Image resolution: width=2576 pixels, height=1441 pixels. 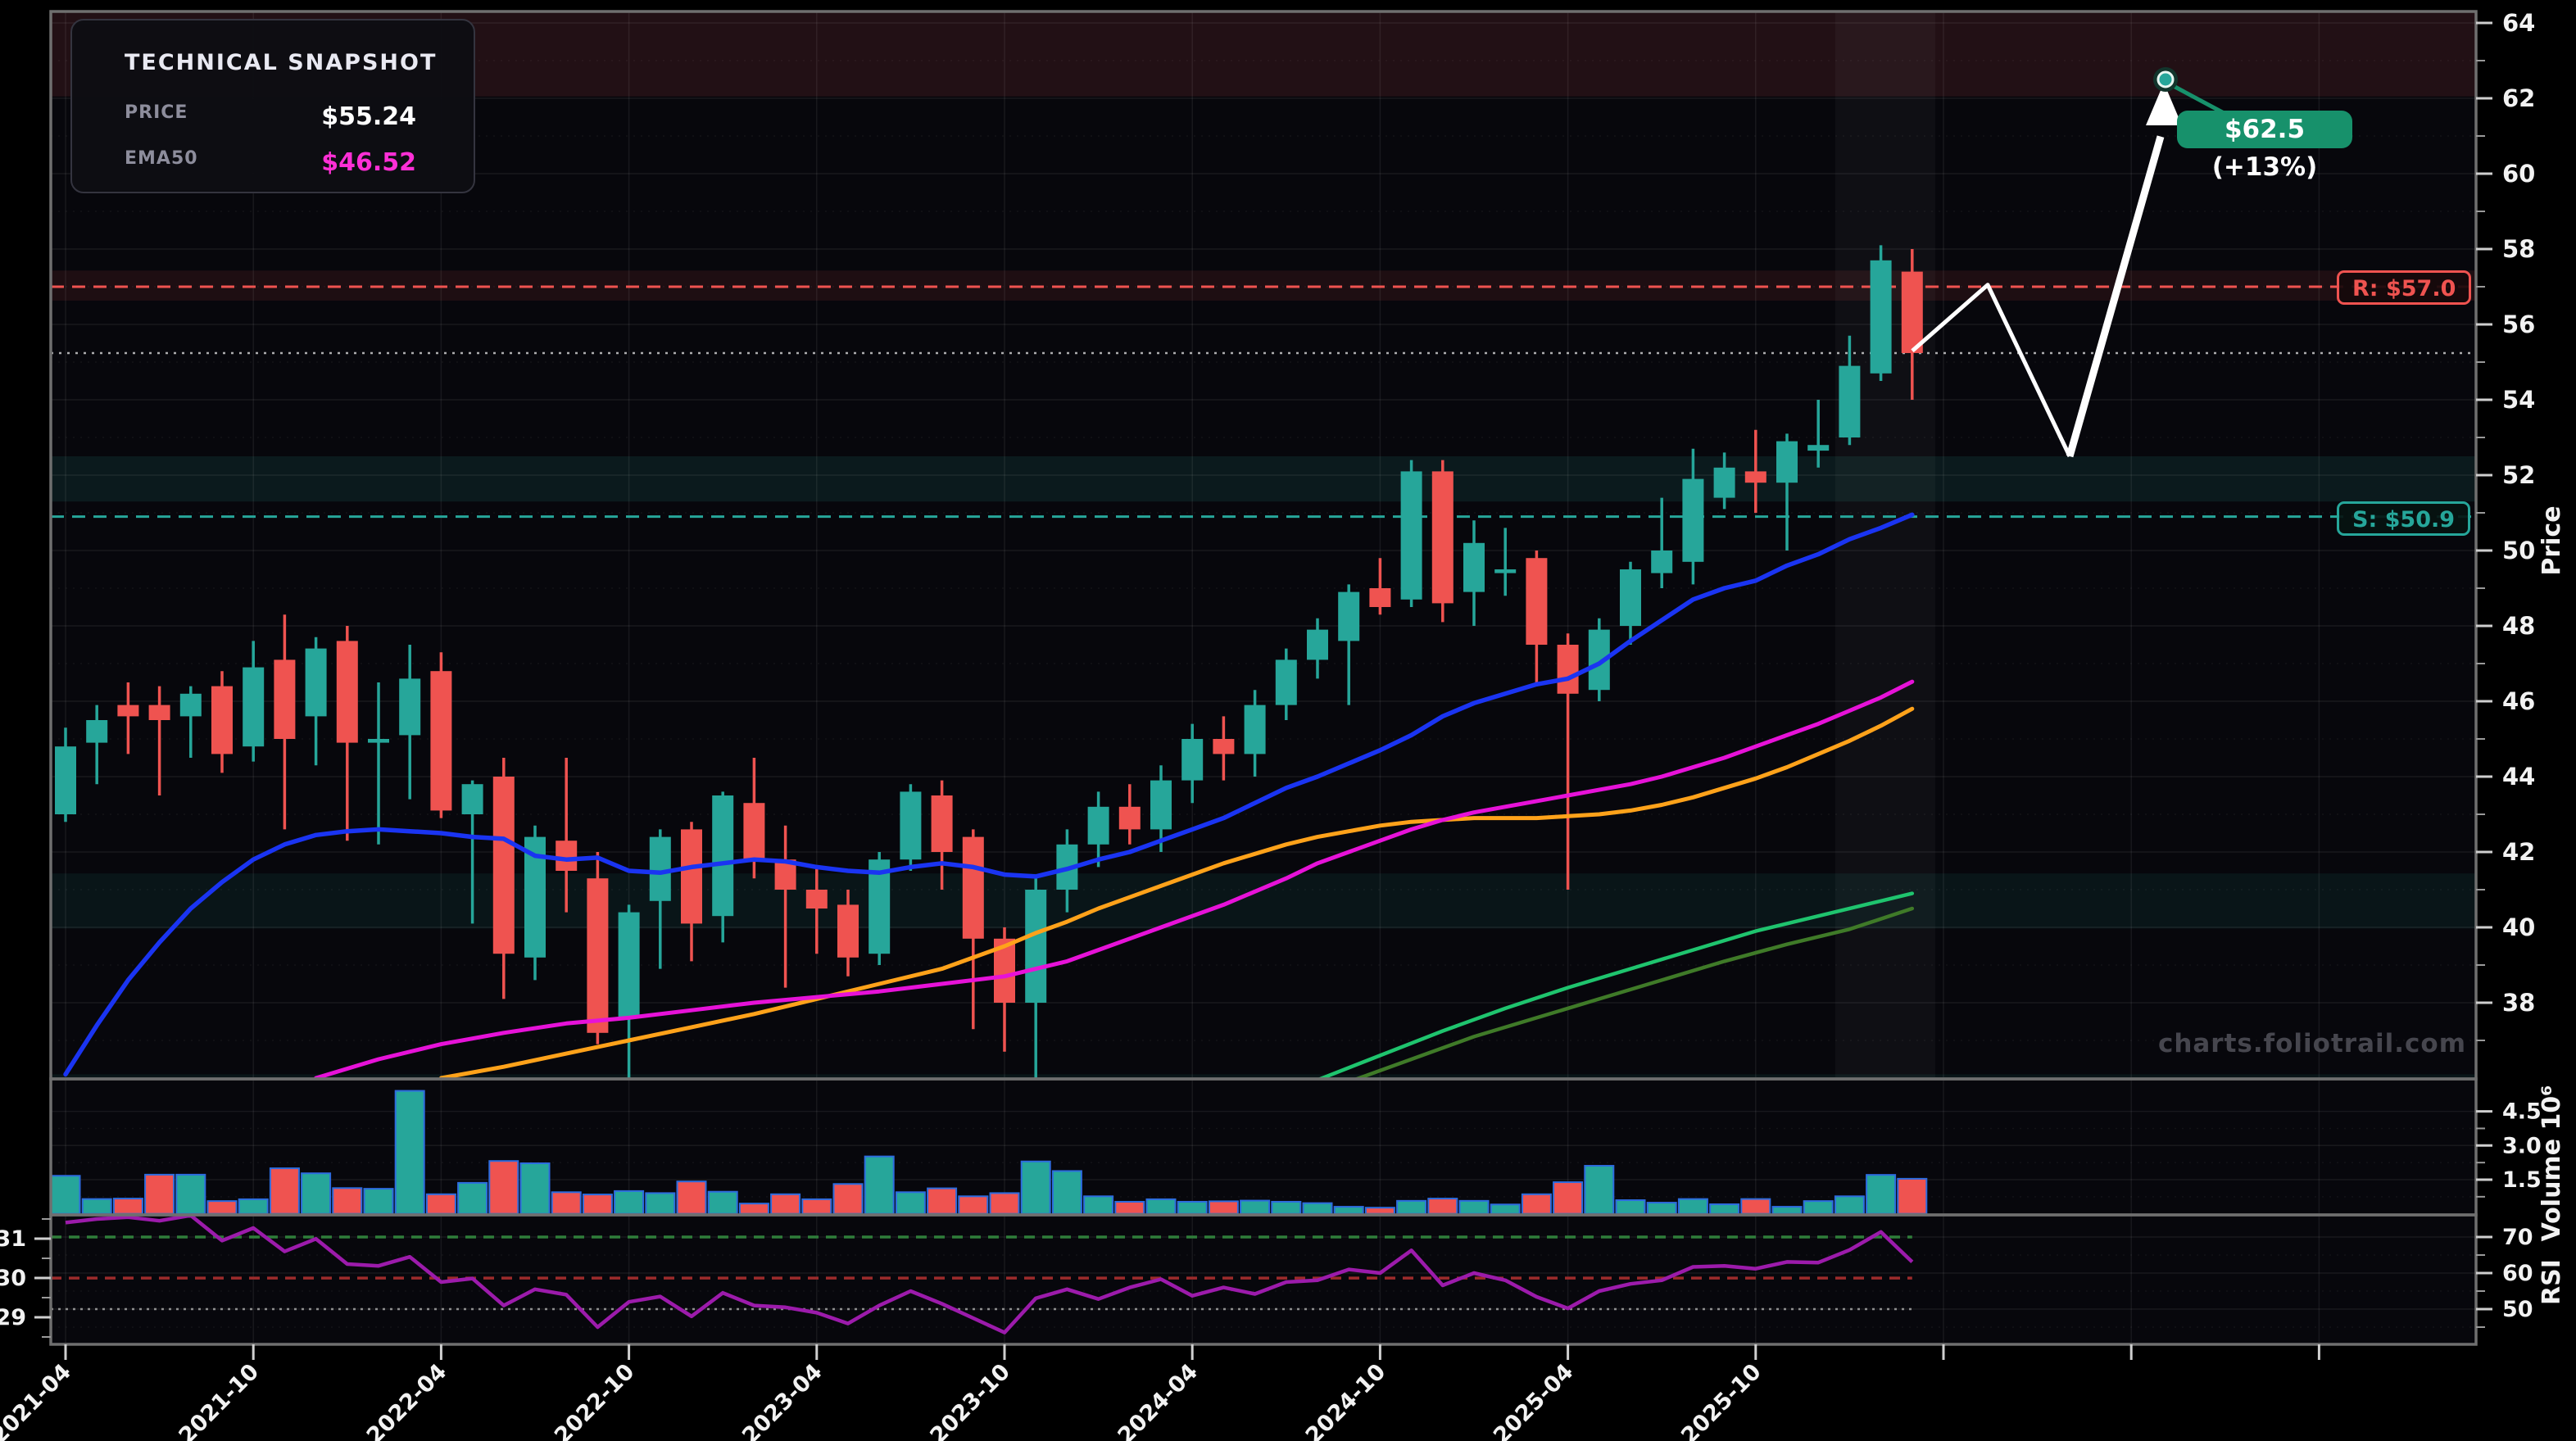 I want to click on x-tick-2021-10: 2021-10, so click(x=220, y=1400).